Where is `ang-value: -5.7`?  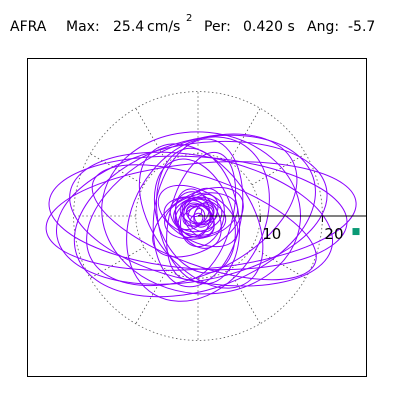 ang-value: -5.7 is located at coordinates (362, 27).